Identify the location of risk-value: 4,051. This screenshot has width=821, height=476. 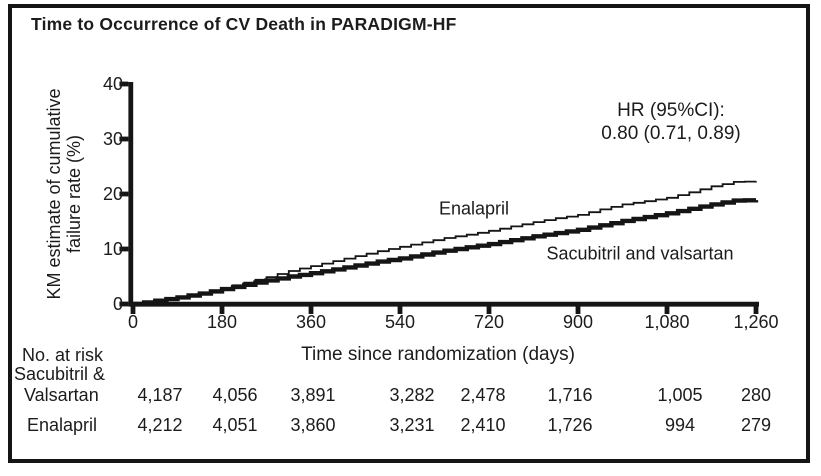
(235, 425).